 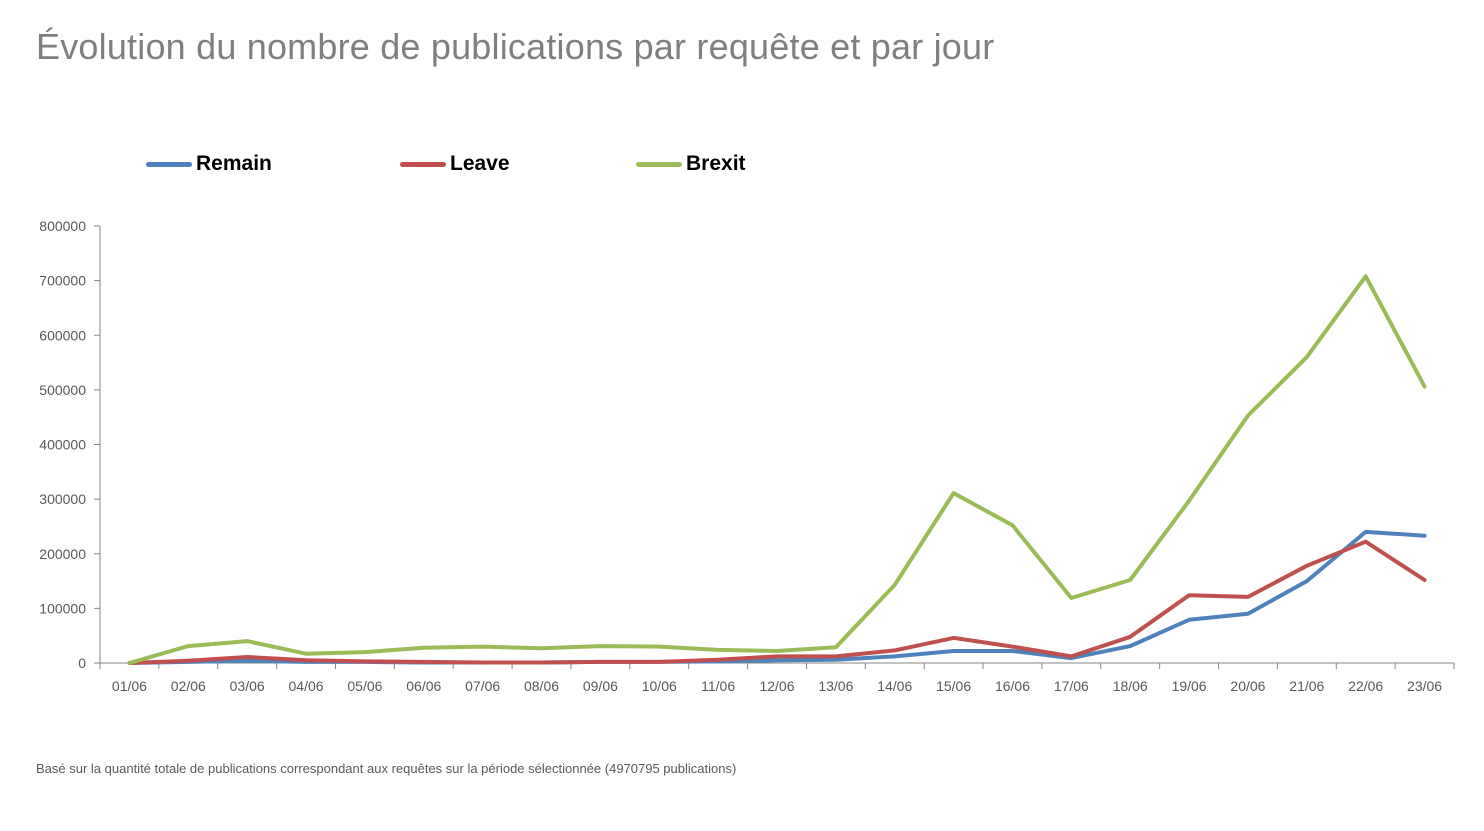 I want to click on legend-label-leave: Leave, so click(x=480, y=163).